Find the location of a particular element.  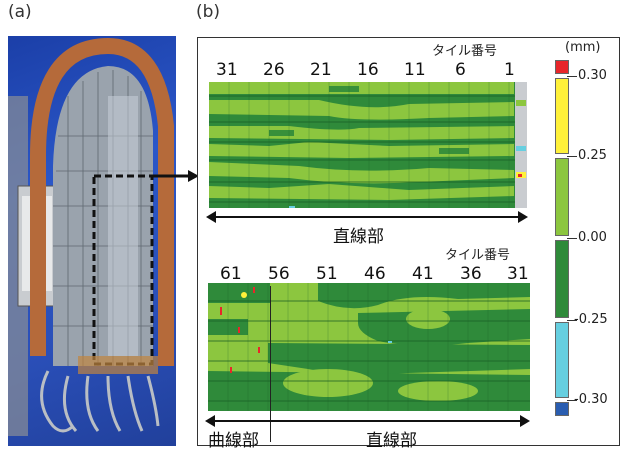

top-tile-16: 16 is located at coordinates (368, 70).